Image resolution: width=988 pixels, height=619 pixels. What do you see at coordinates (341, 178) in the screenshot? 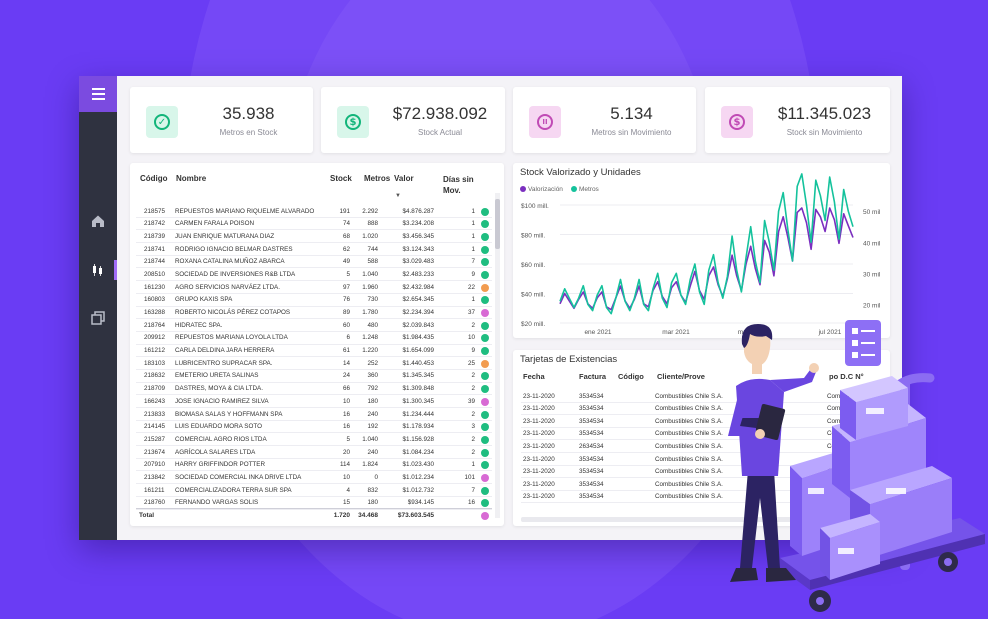
I see `col-stock: Stock` at bounding box center [341, 178].